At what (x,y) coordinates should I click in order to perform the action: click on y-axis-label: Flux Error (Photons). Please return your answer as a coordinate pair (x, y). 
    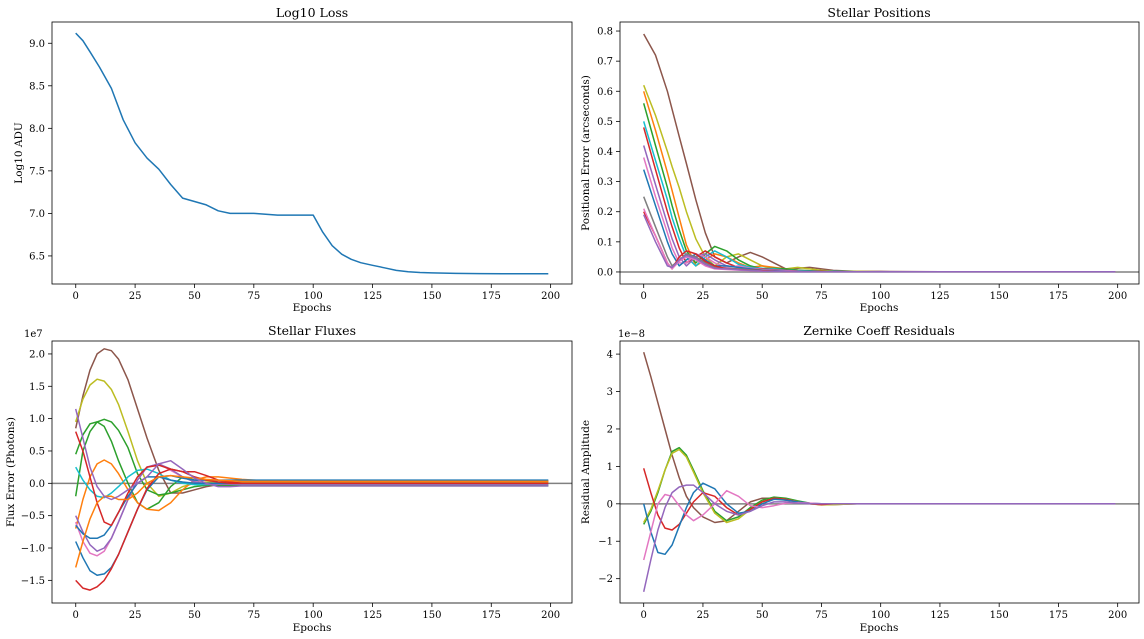
    Looking at the image, I should click on (11, 472).